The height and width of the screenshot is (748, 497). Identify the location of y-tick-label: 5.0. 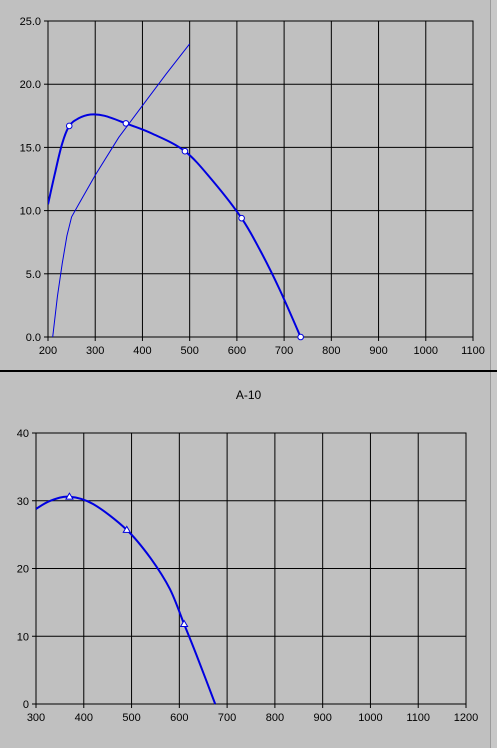
(33, 275).